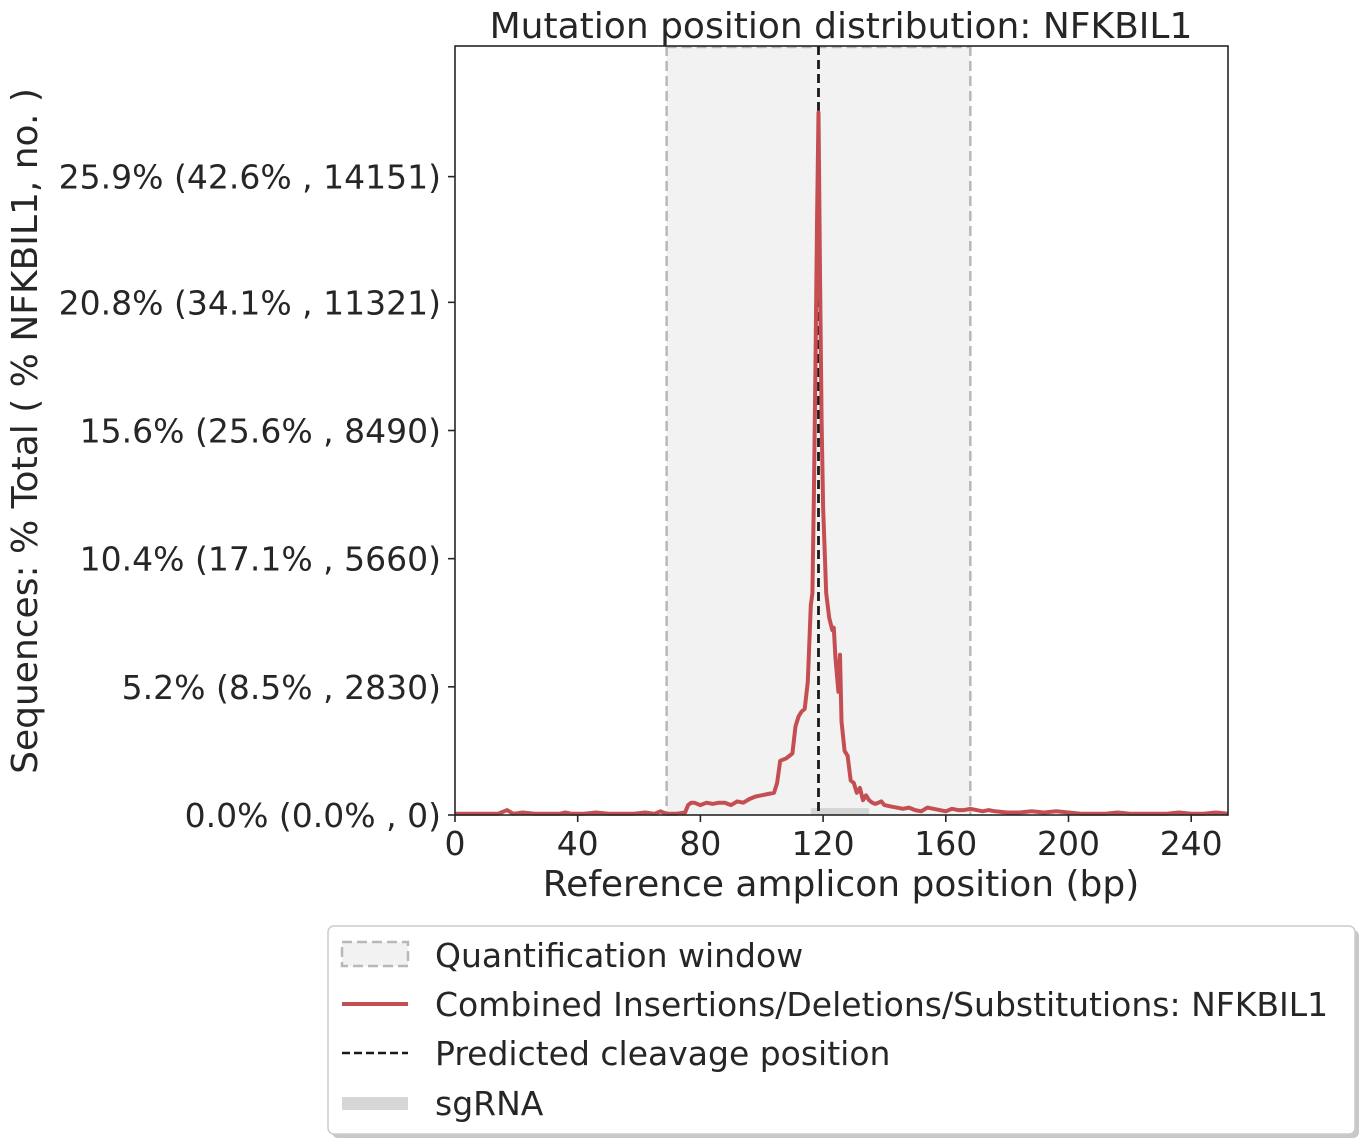  I want to click on chart-title: Mutation position distribution: NFKBIL1, so click(841, 26).